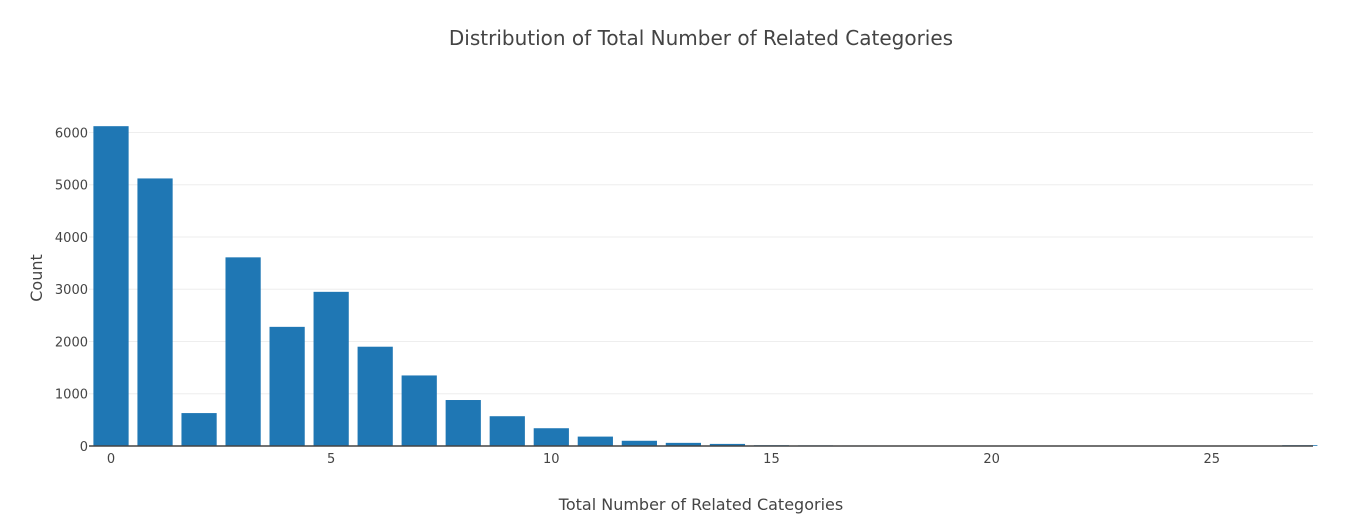  Describe the element at coordinates (771, 459) in the screenshot. I see `x-tick-label: 15` at that location.